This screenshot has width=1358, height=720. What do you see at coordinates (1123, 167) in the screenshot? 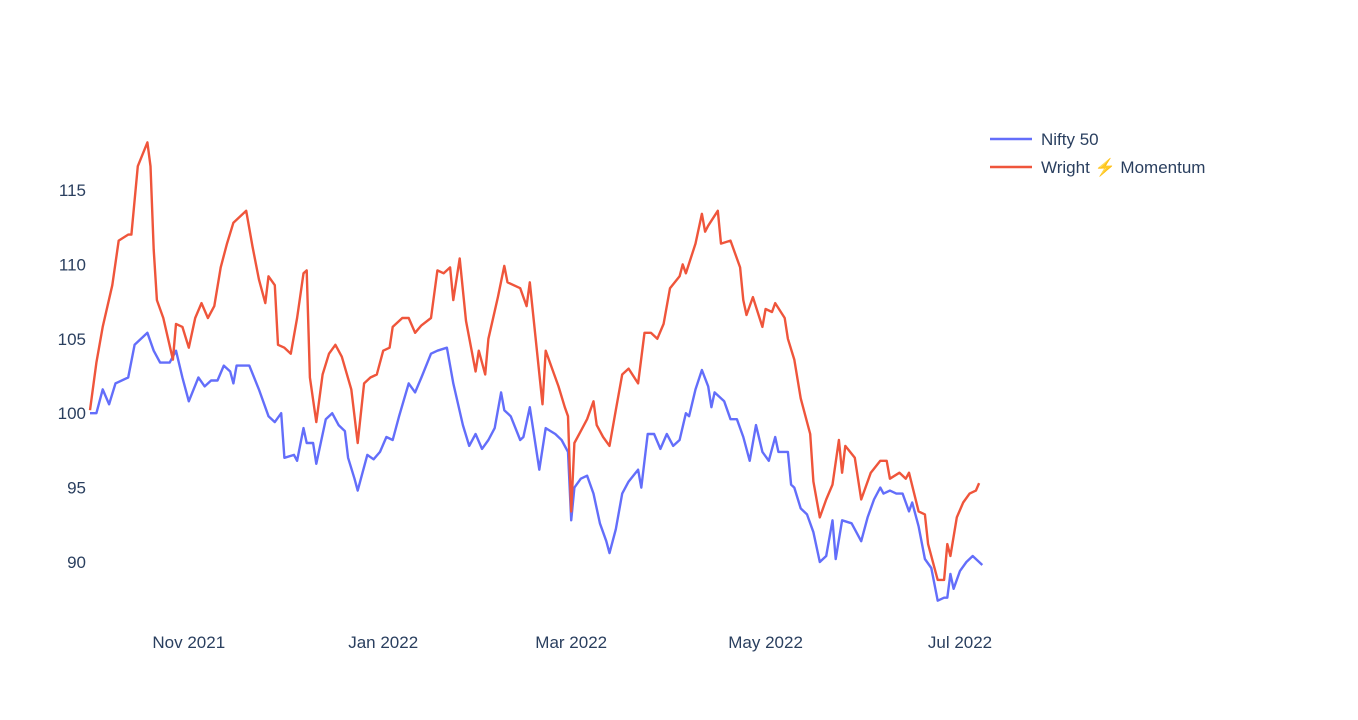
I see `legend-label: Wright ⚡️ Momentum` at bounding box center [1123, 167].